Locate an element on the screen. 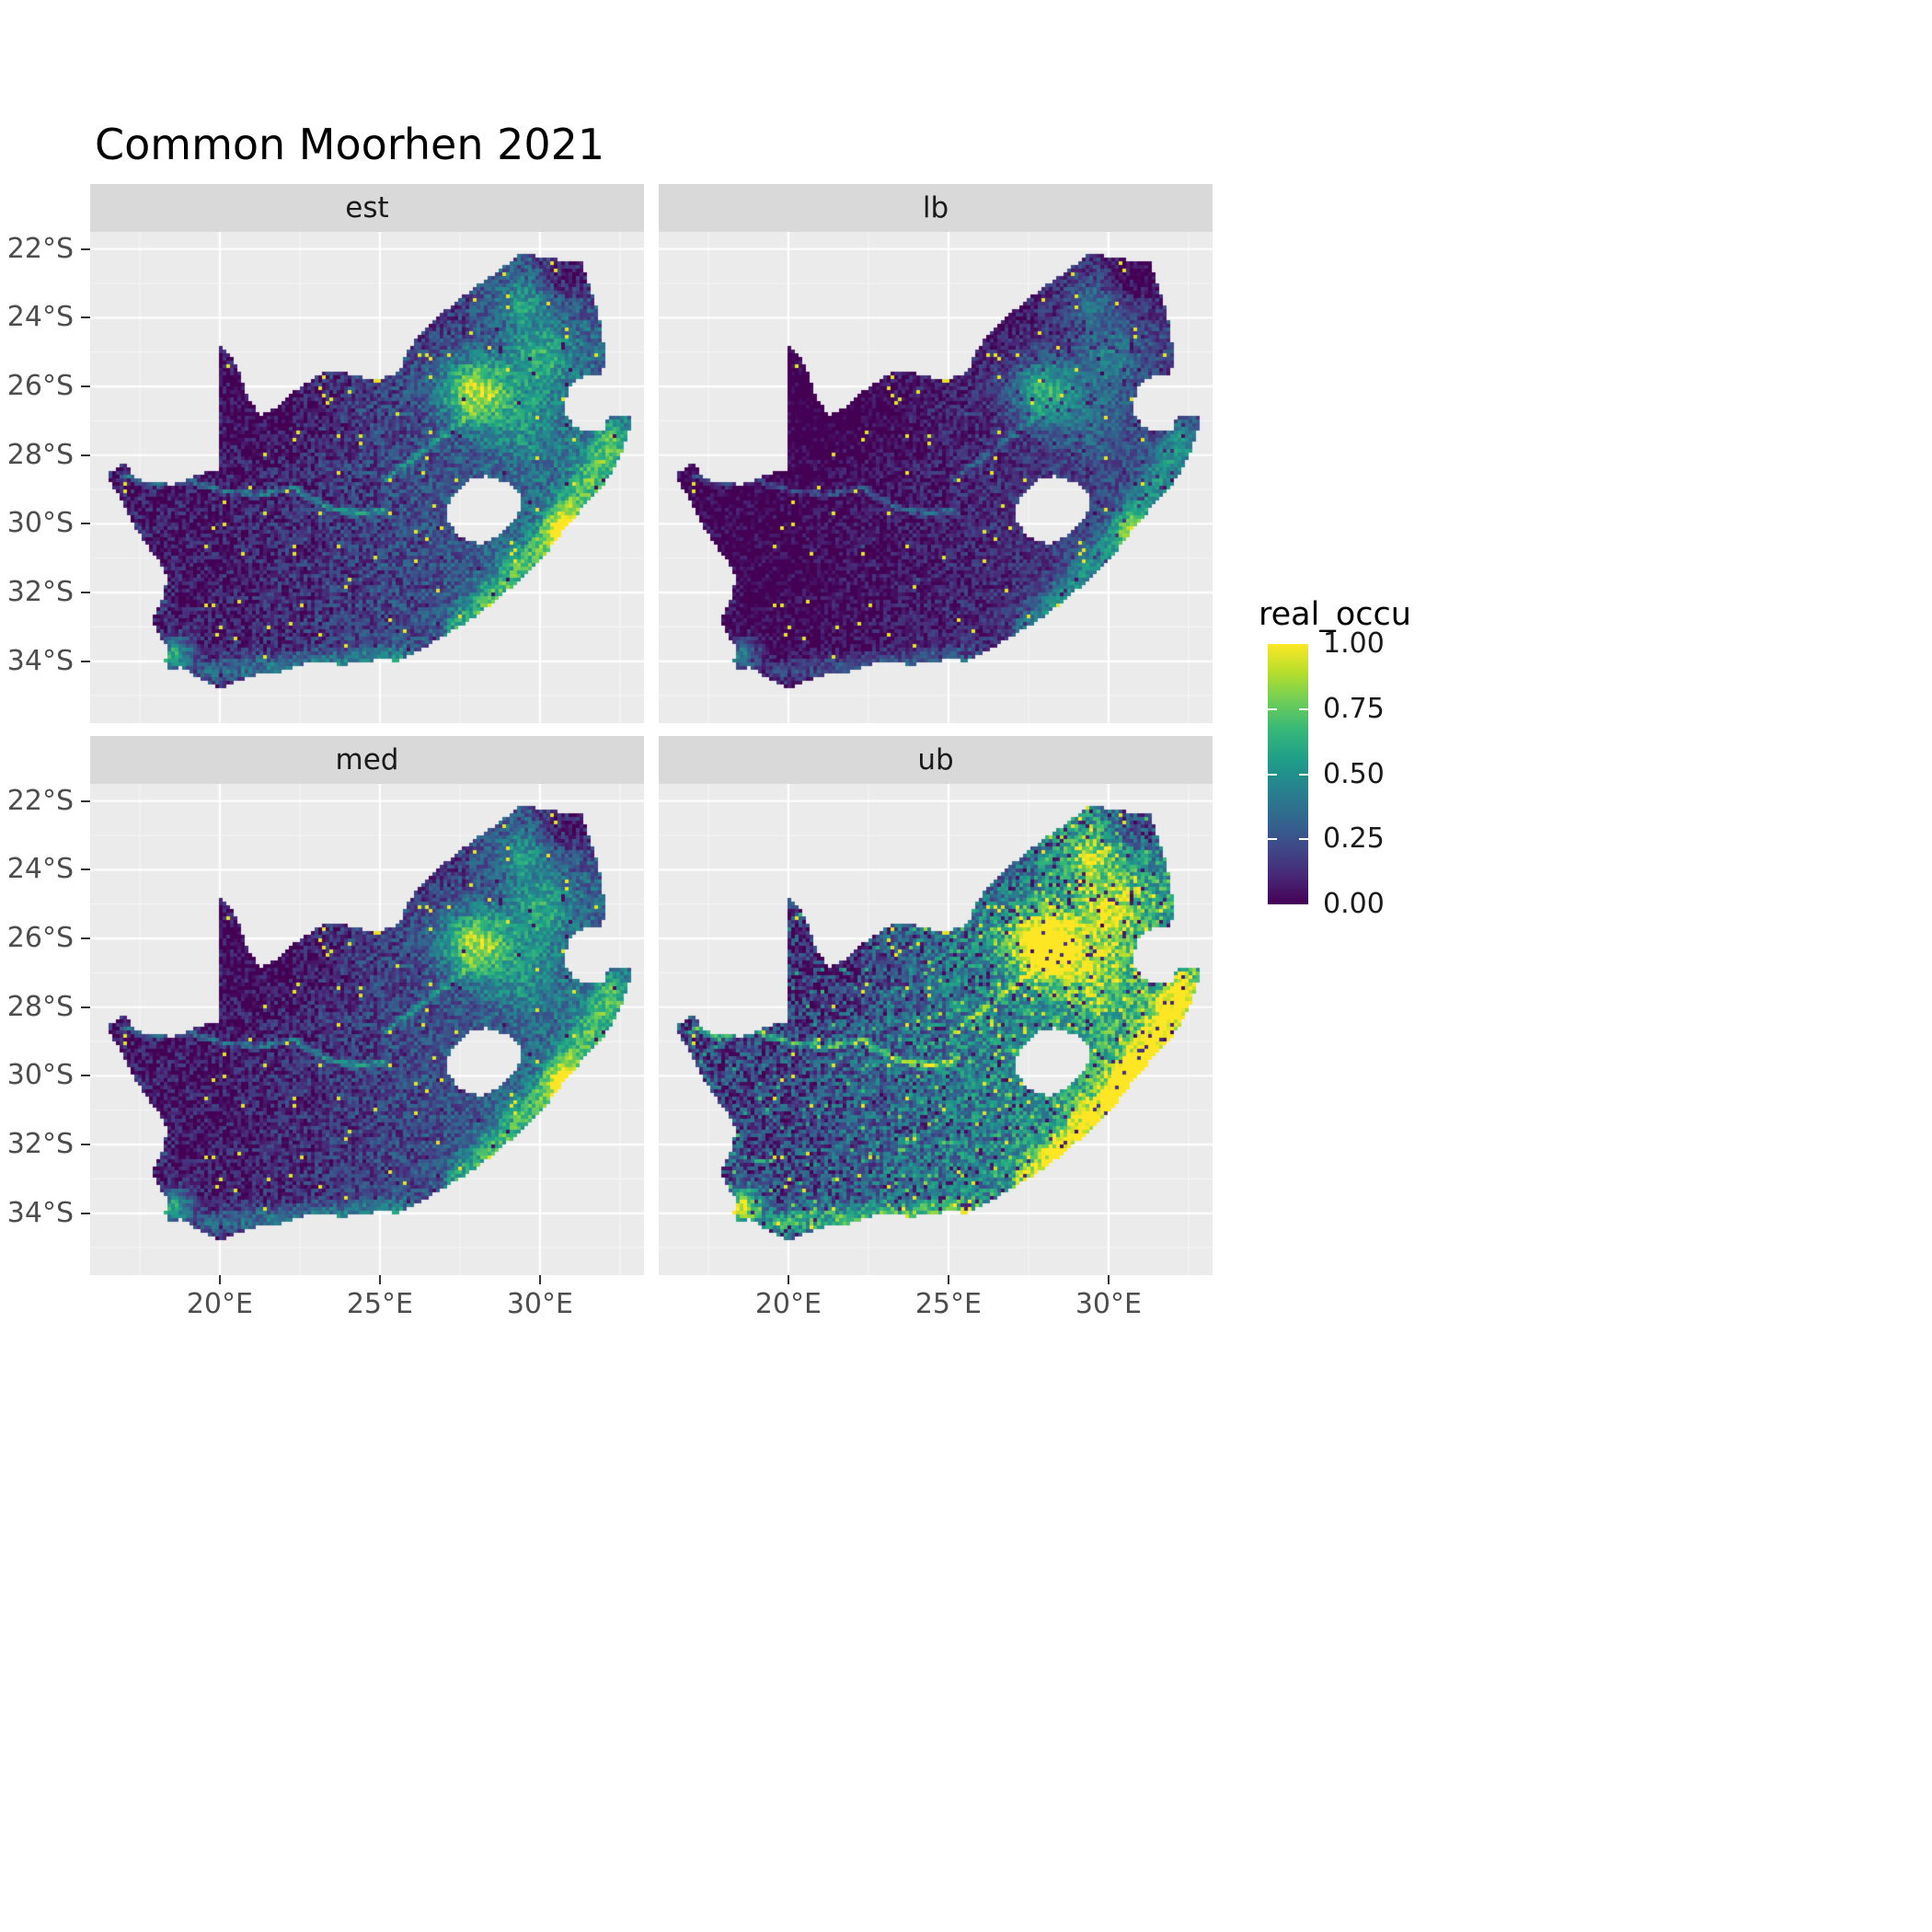 The width and height of the screenshot is (1932, 1932). facet-label: med is located at coordinates (367, 759).